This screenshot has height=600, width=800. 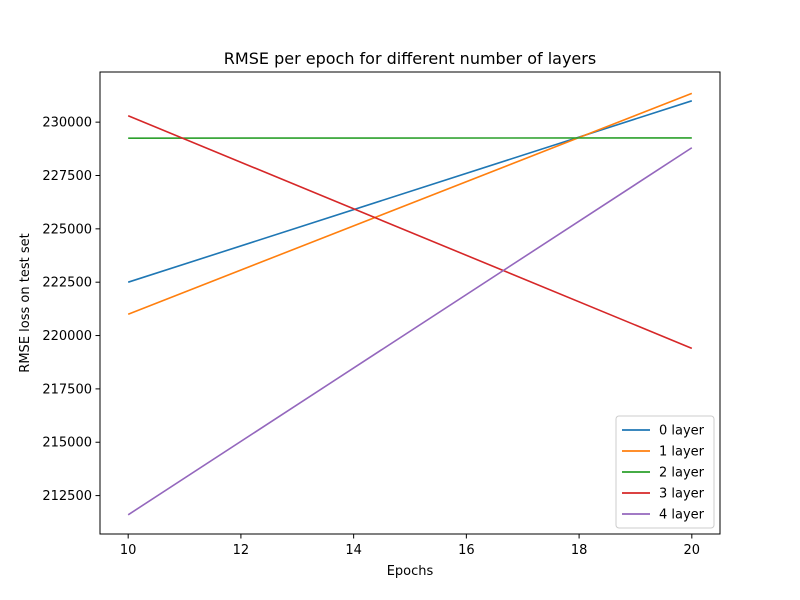 I want to click on legend-label-4: 4 layer, so click(x=682, y=515).